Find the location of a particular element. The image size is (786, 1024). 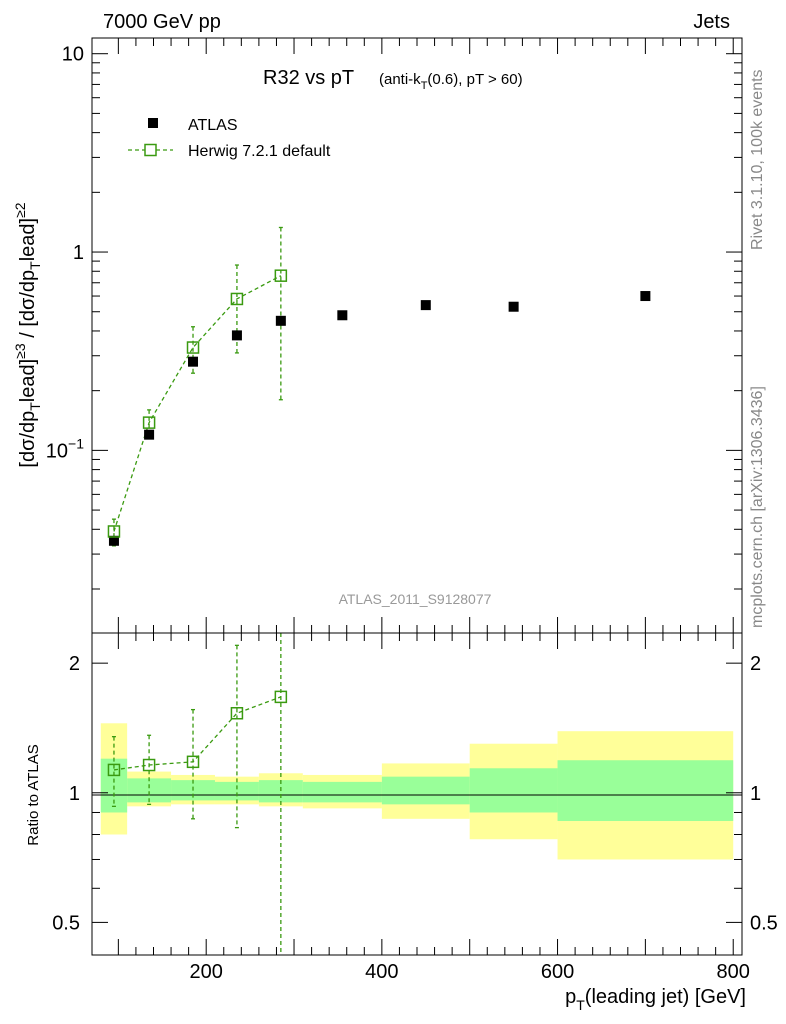

legend: ATLAS Herwig 7.2.1 default is located at coordinates (229, 138).